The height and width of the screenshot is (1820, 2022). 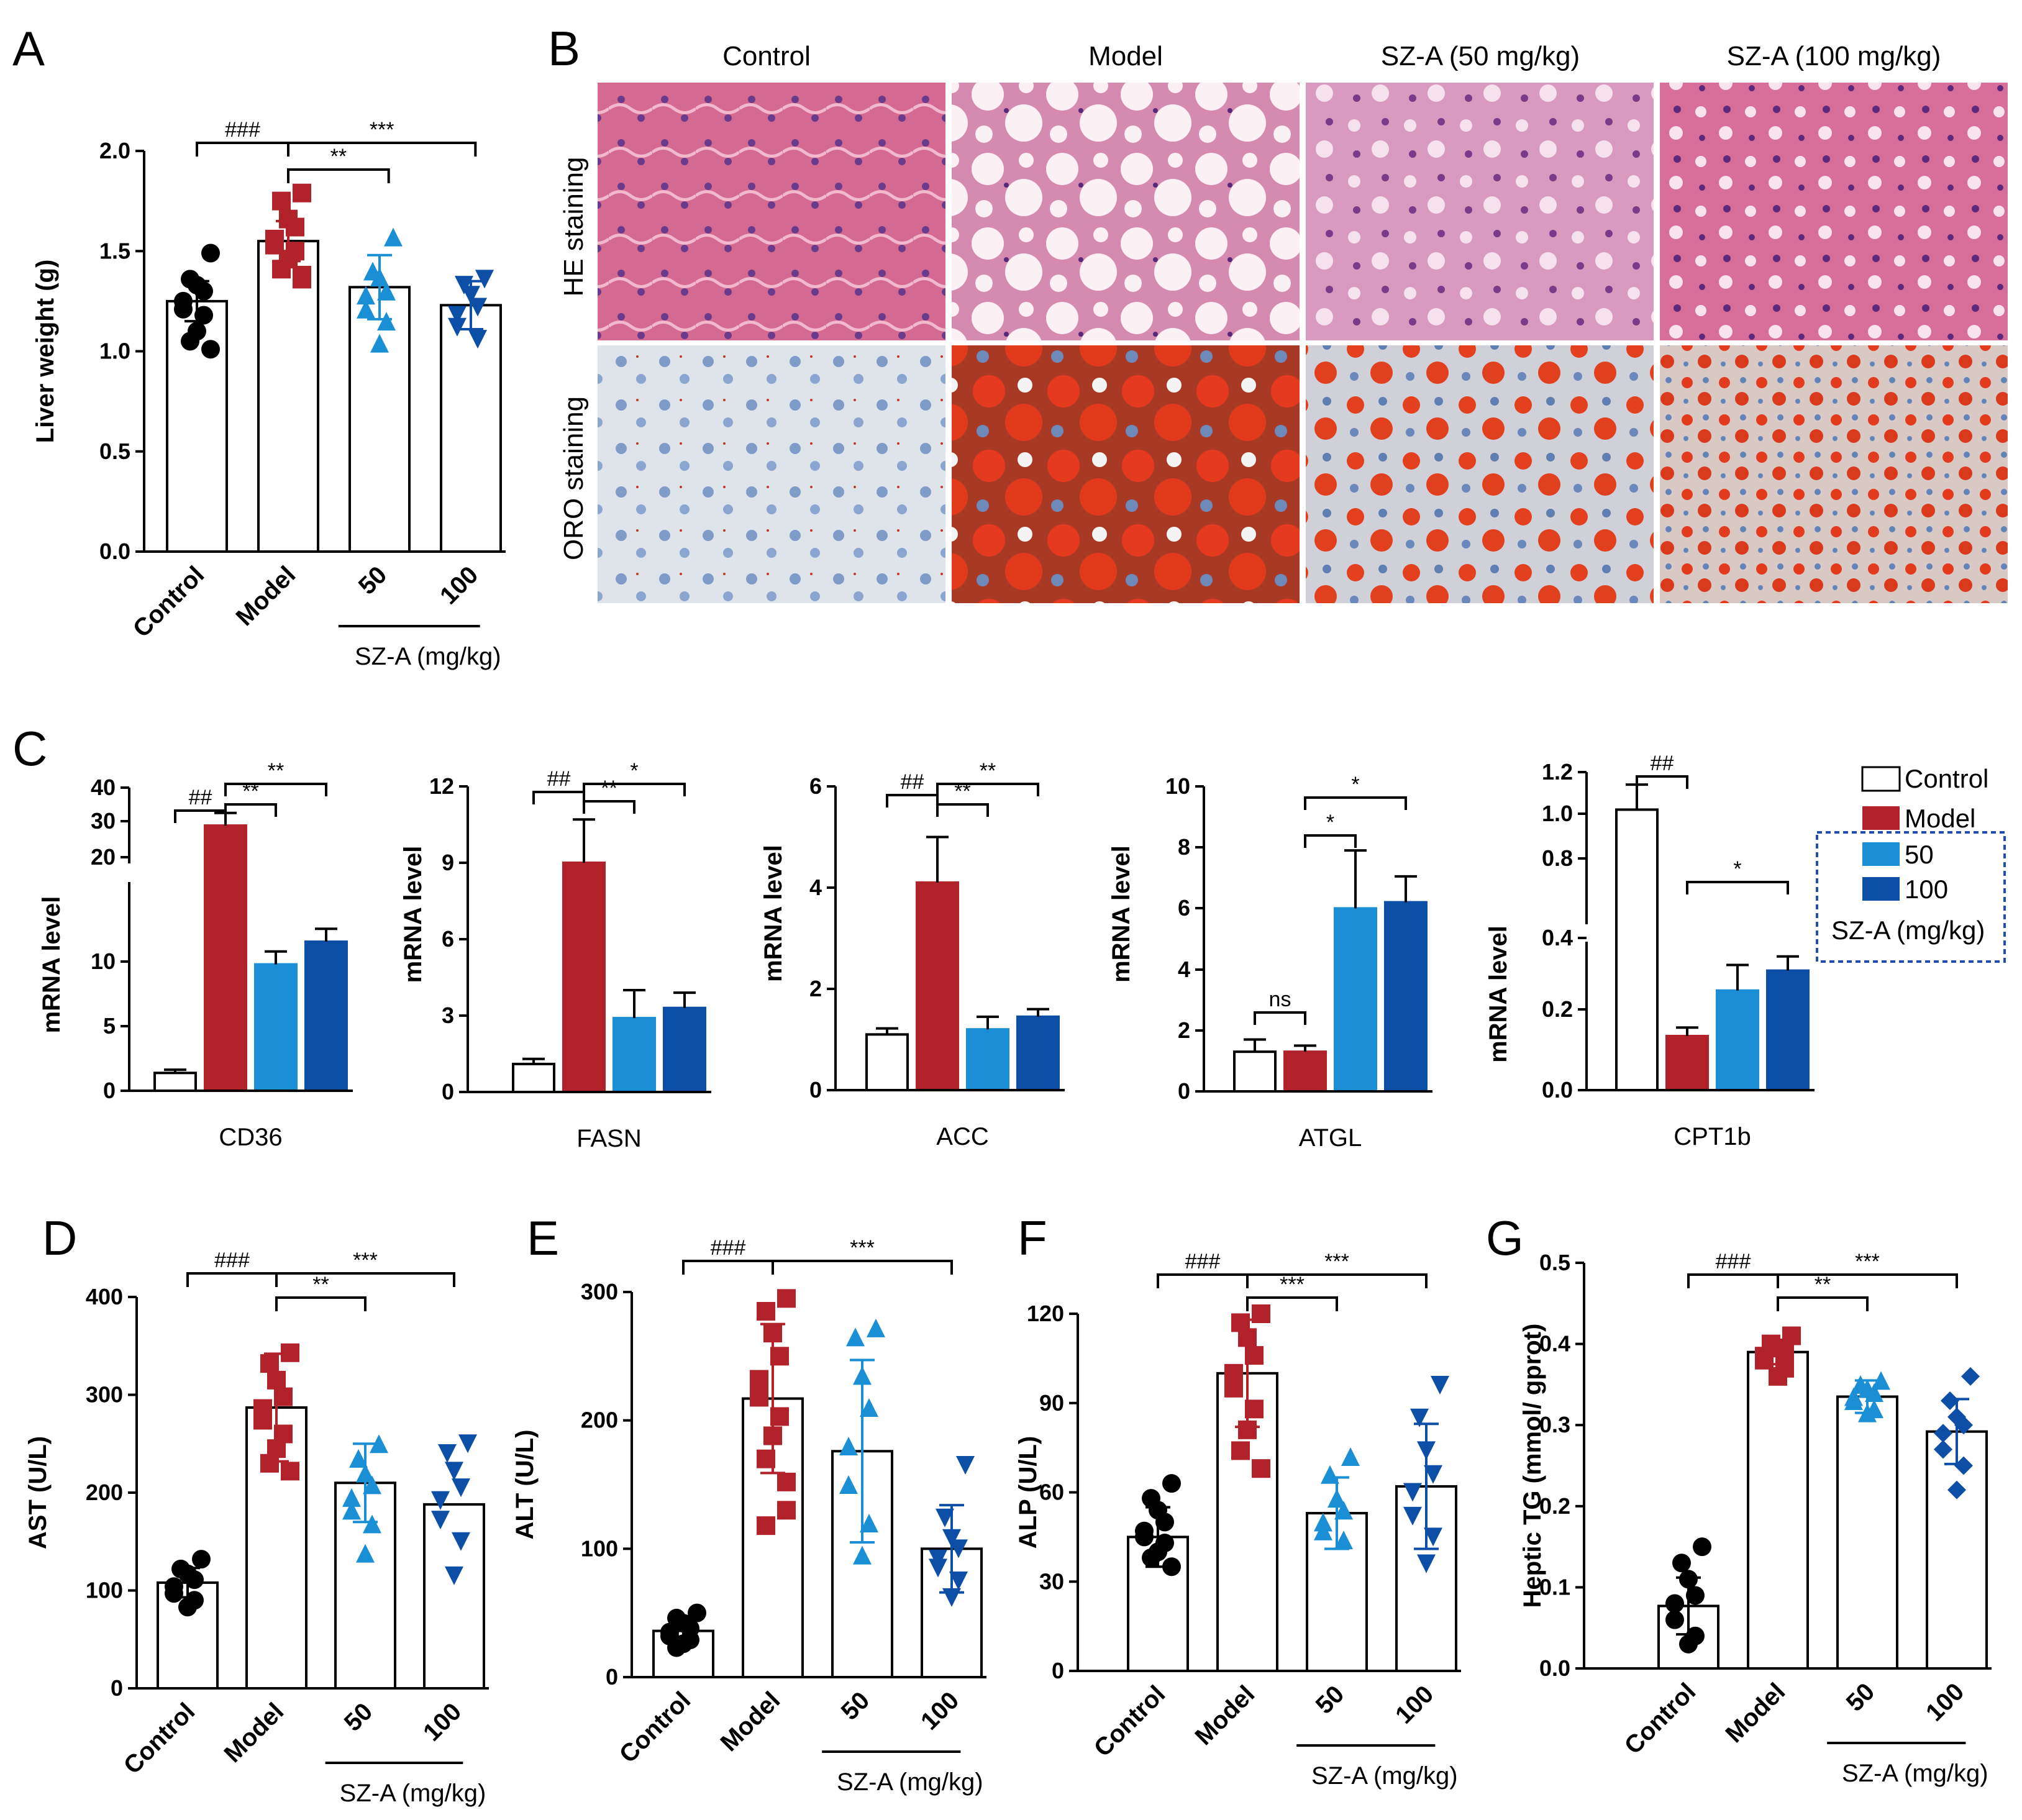 What do you see at coordinates (962, 1136) in the screenshot?
I see `x-axis-title: ACC` at bounding box center [962, 1136].